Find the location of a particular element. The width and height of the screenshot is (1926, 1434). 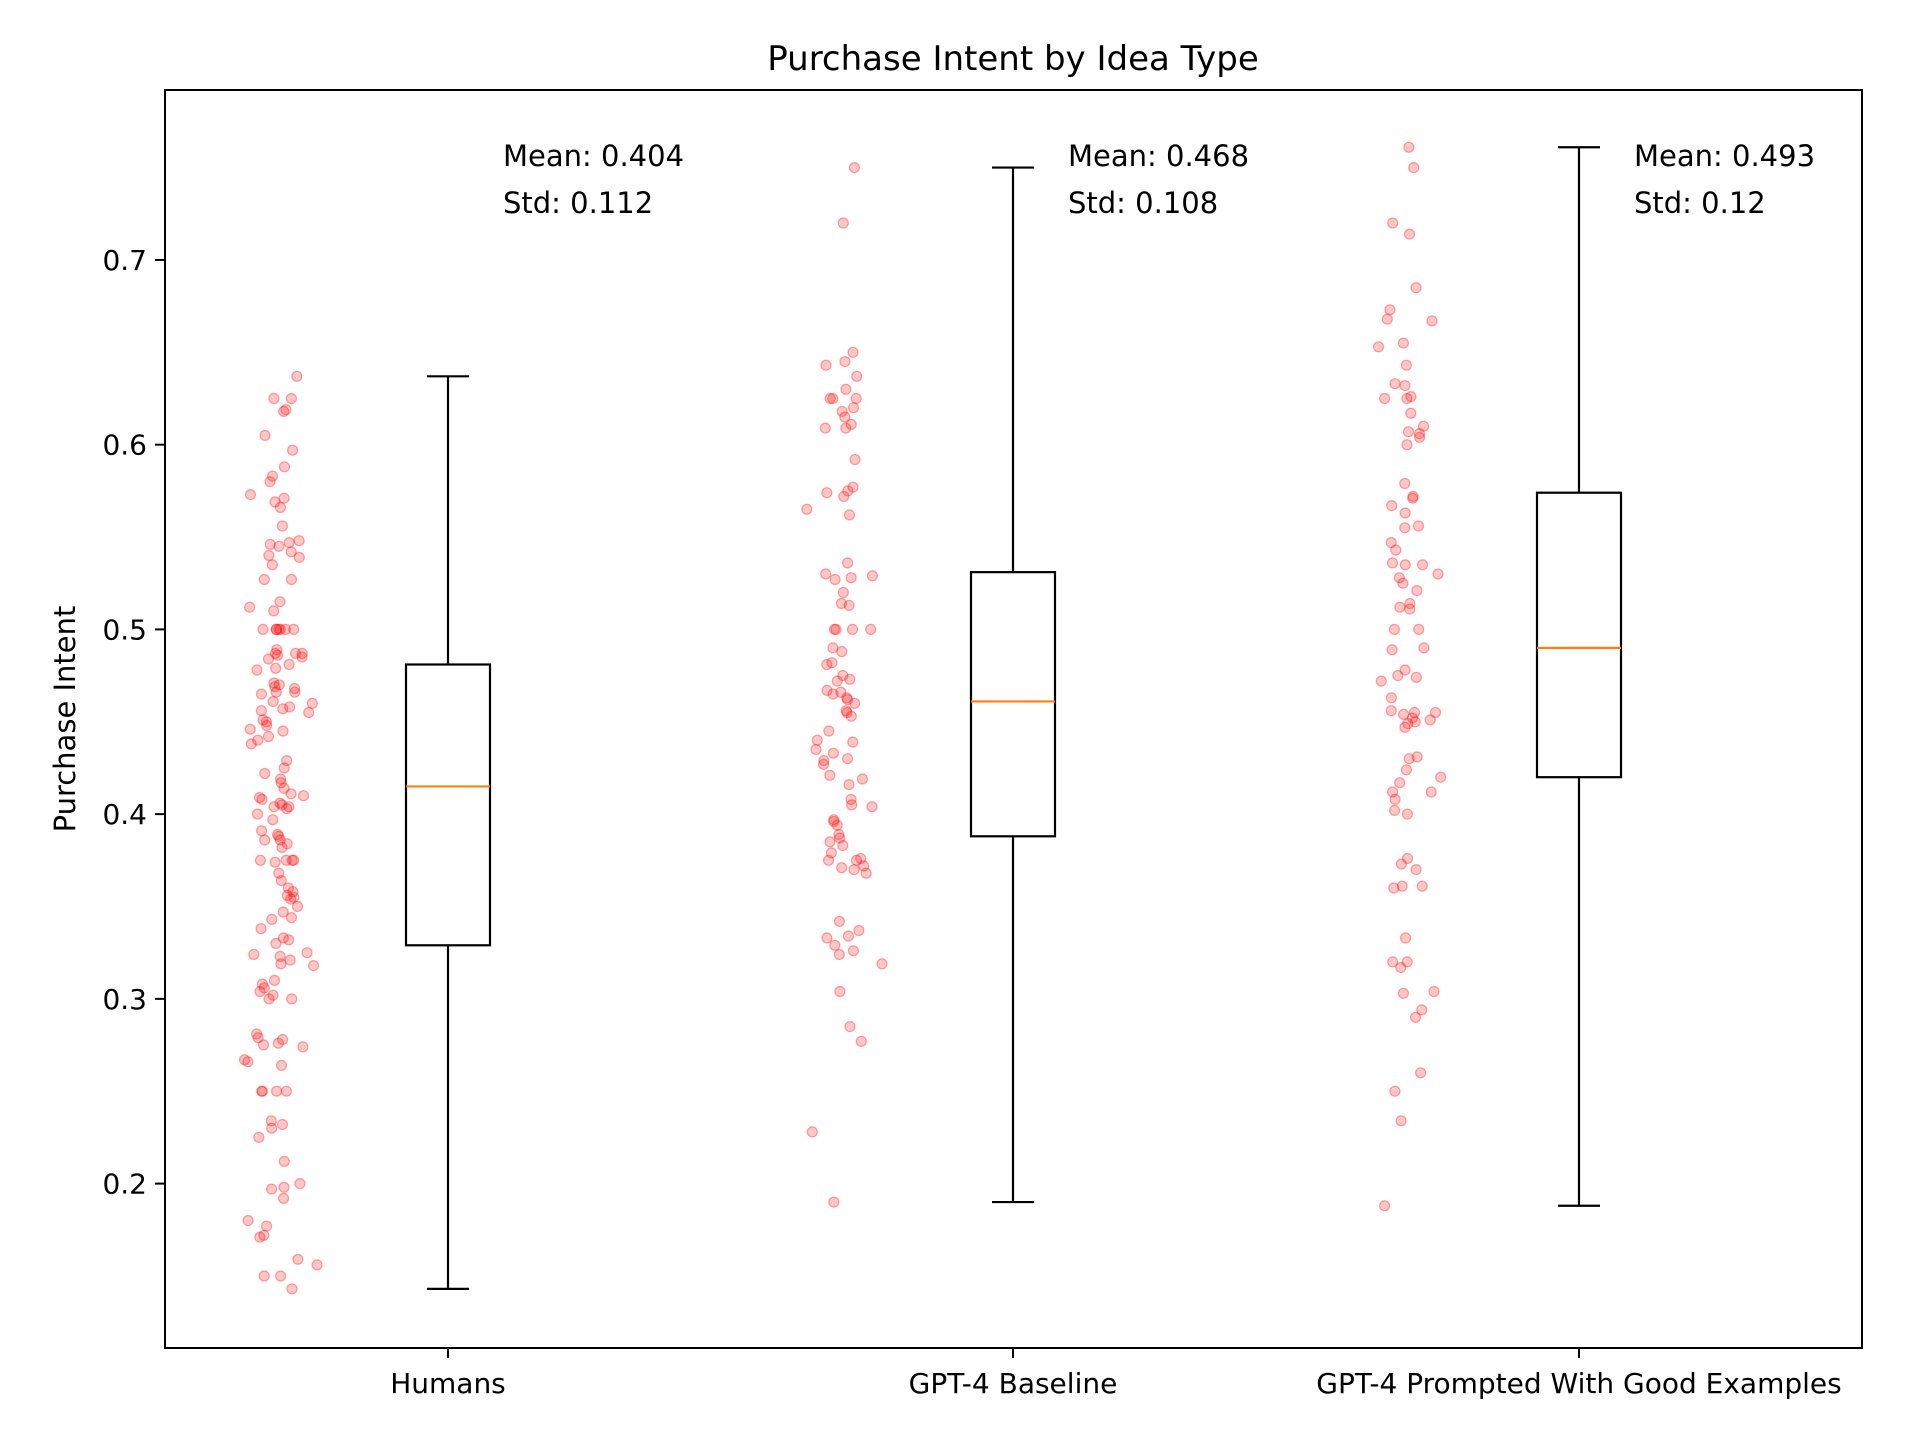

mean-annotation: Mean: 0.404 is located at coordinates (593, 156).